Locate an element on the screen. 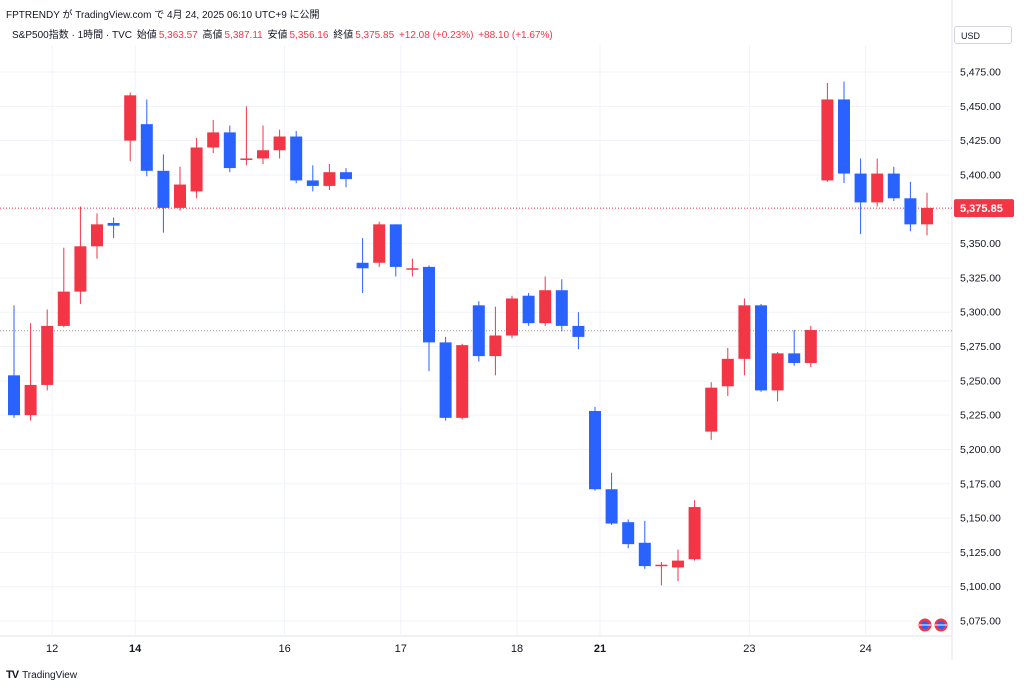  y-tick-label: 5,400.00 is located at coordinates (980, 175).